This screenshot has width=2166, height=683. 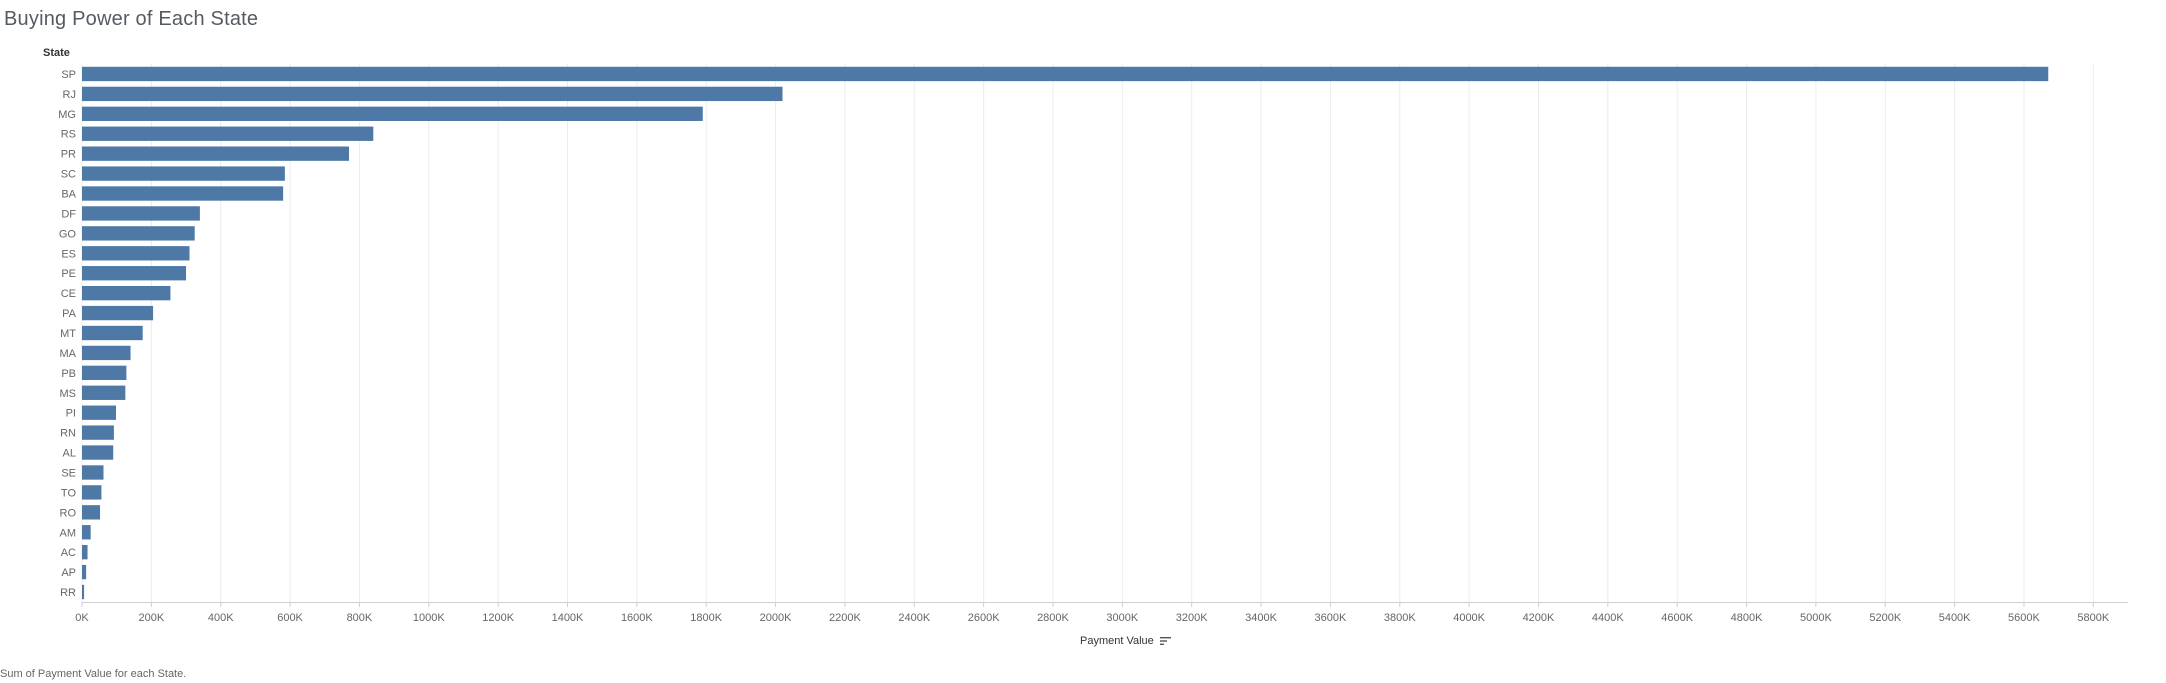 What do you see at coordinates (93, 472) in the screenshot?
I see `bar-se` at bounding box center [93, 472].